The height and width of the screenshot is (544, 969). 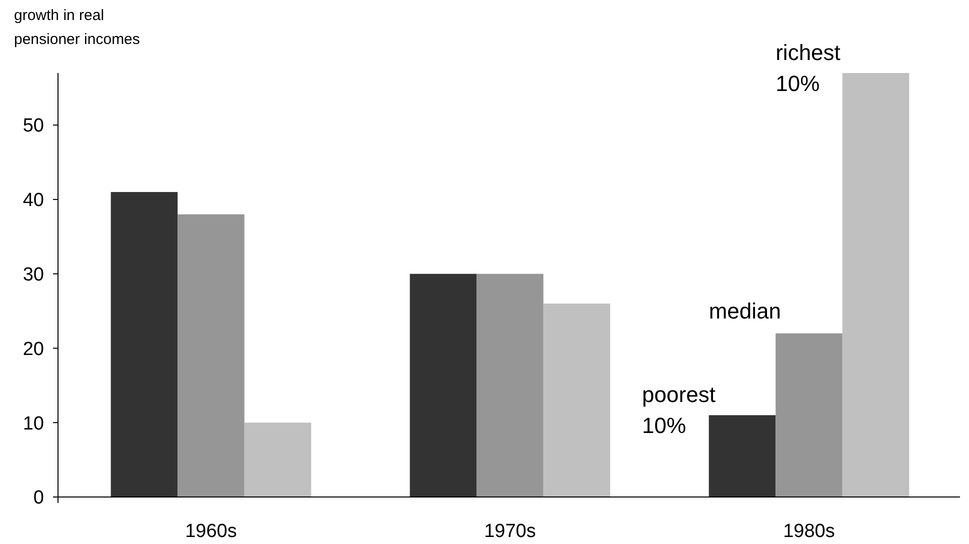 What do you see at coordinates (744, 311) in the screenshot?
I see `series-label: median` at bounding box center [744, 311].